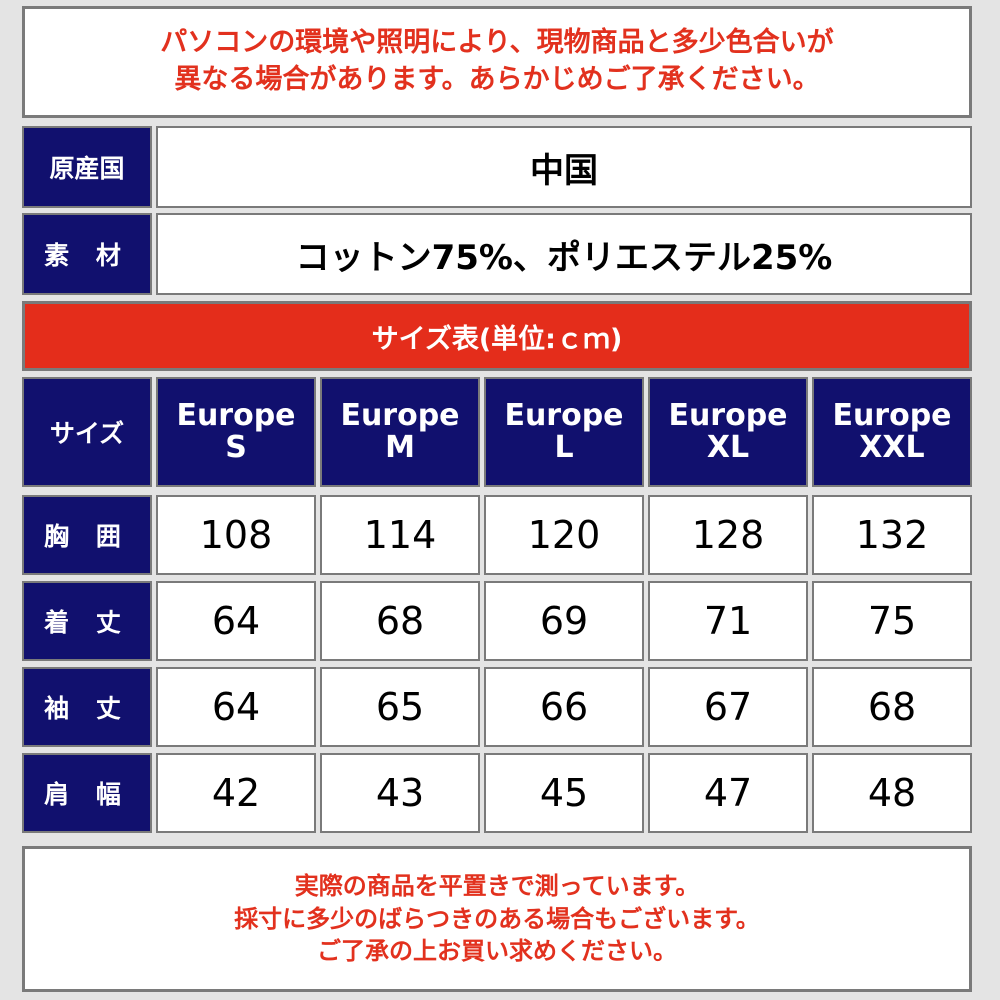 This screenshot has width=1000, height=1000. Describe the element at coordinates (87, 707) in the screenshot. I see `row-label-sleeve: 袖 丈` at that location.